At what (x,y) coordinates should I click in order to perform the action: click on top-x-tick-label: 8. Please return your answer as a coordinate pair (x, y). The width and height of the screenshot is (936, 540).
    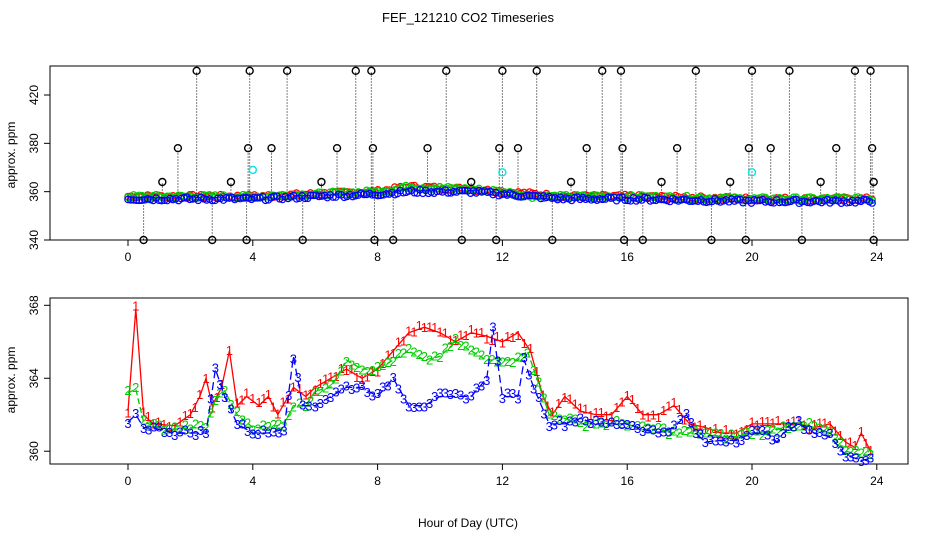
    Looking at the image, I should click on (377, 257).